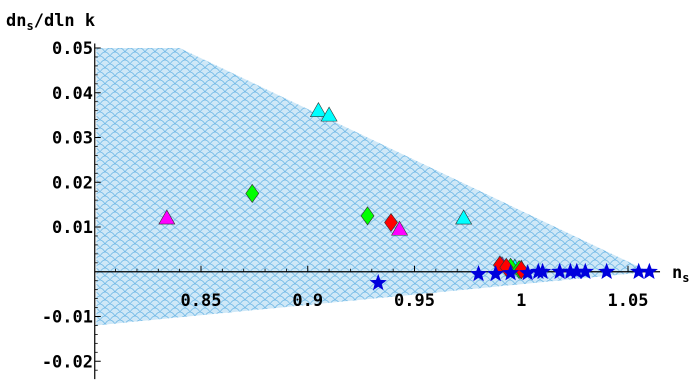 This screenshot has height=383, width=693. Describe the element at coordinates (72, 139) in the screenshot. I see `y-tick-label: 0.03` at that location.